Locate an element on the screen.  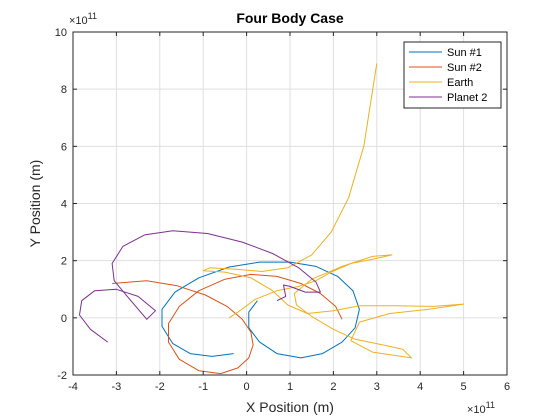
x-tick-label: 5 is located at coordinates (464, 387).